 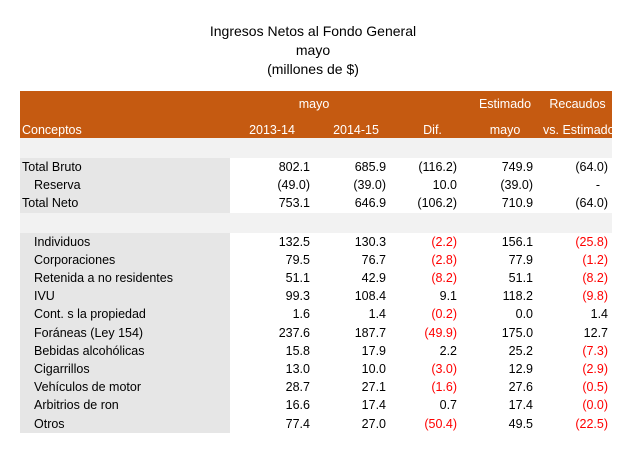 I want to click on row-label: Bebidas alcohólicas, so click(x=125, y=350).